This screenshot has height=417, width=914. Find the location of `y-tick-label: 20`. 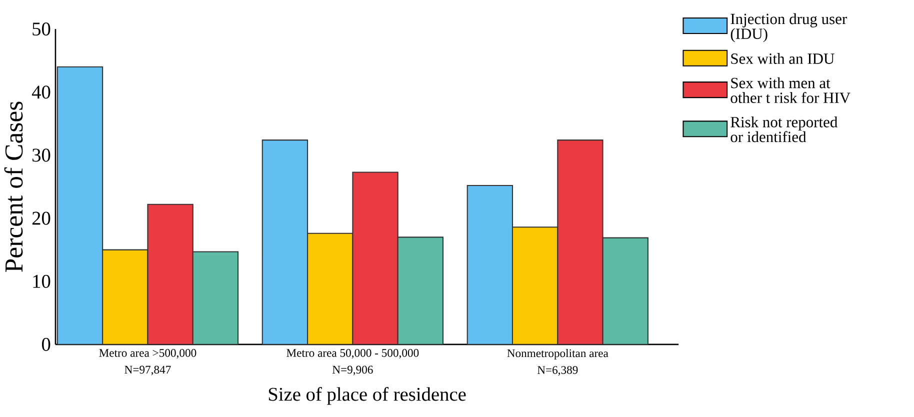

y-tick-label: 20 is located at coordinates (41, 218).